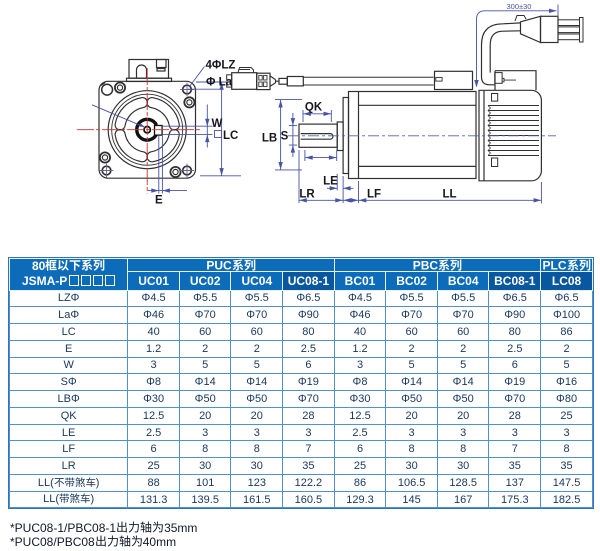 The height and width of the screenshot is (551, 600). Describe the element at coordinates (221, 66) in the screenshot. I see `svg-text: 4ΦLZ` at that location.